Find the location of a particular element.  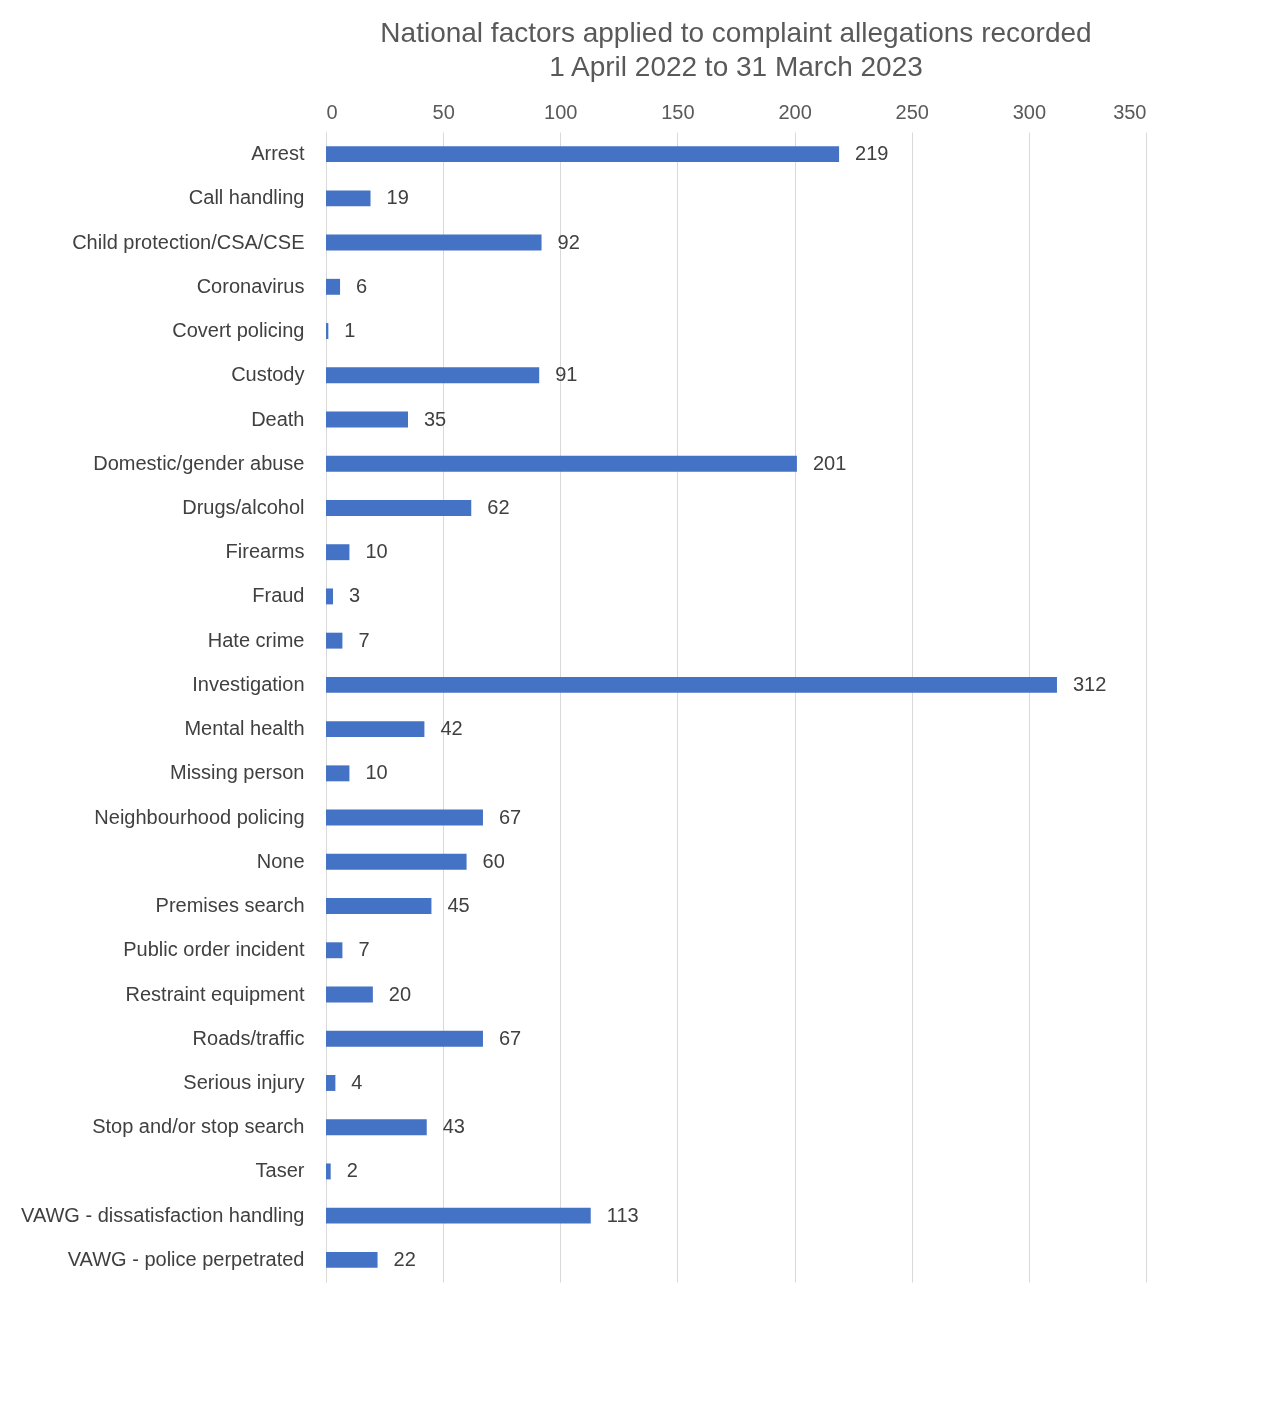

data-label: 312 is located at coordinates (1089, 683).